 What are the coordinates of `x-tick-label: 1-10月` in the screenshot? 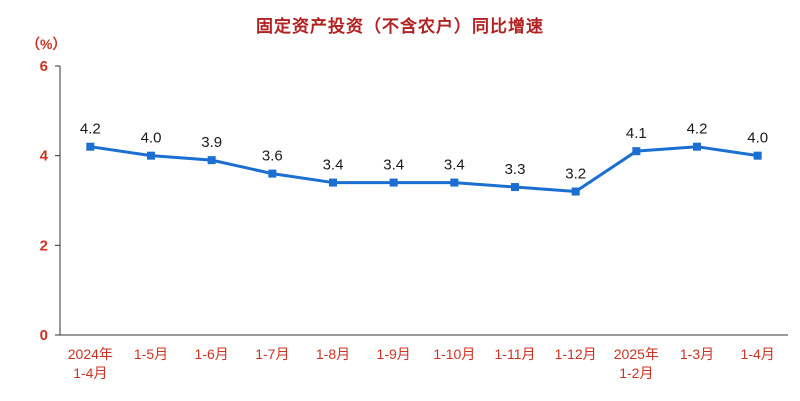 It's located at (454, 354).